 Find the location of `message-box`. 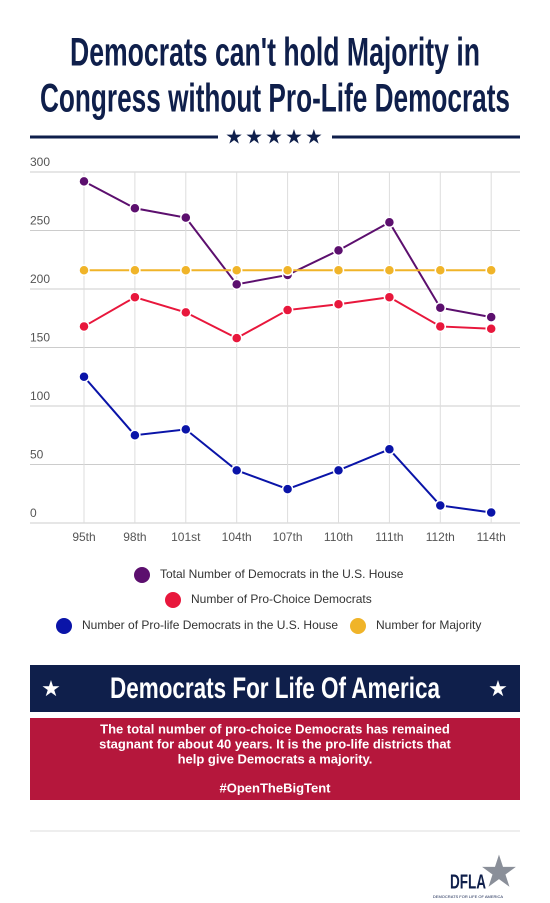

message-box is located at coordinates (275, 759).